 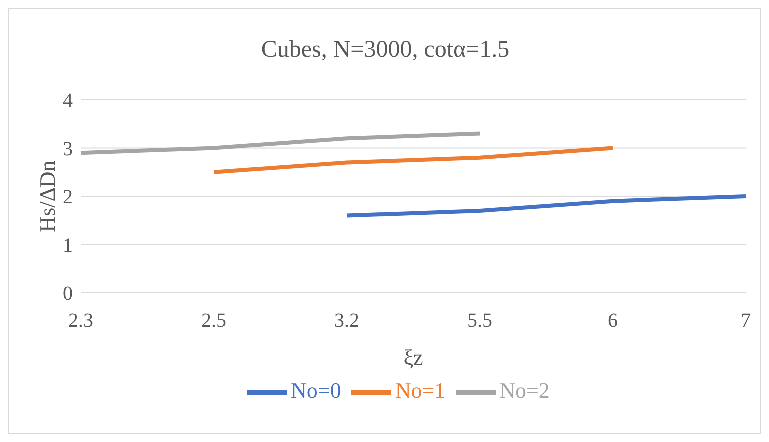 I want to click on y-tick-label: 2, so click(x=68, y=197).